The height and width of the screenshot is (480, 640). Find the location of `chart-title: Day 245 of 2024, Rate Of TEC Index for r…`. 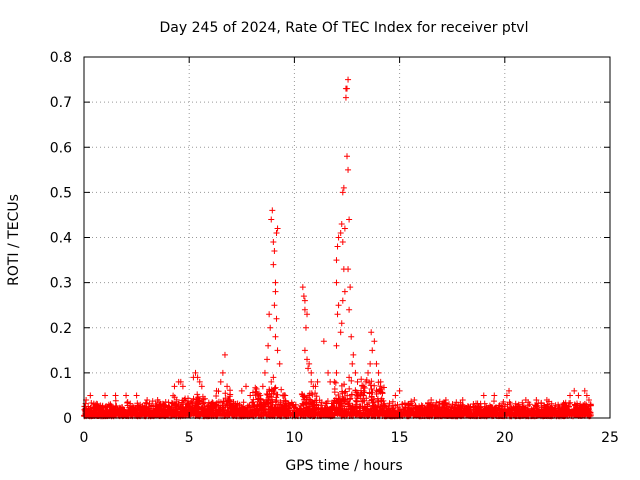

chart-title: Day 245 of 2024, Rate Of TEC Index for r… is located at coordinates (344, 28).